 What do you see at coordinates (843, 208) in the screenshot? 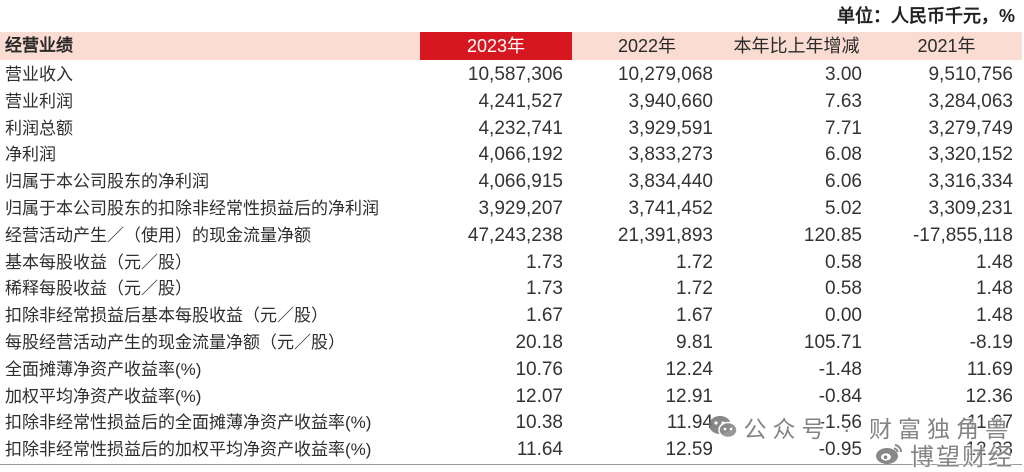
I see `value-yoy-change: 5.02` at bounding box center [843, 208].